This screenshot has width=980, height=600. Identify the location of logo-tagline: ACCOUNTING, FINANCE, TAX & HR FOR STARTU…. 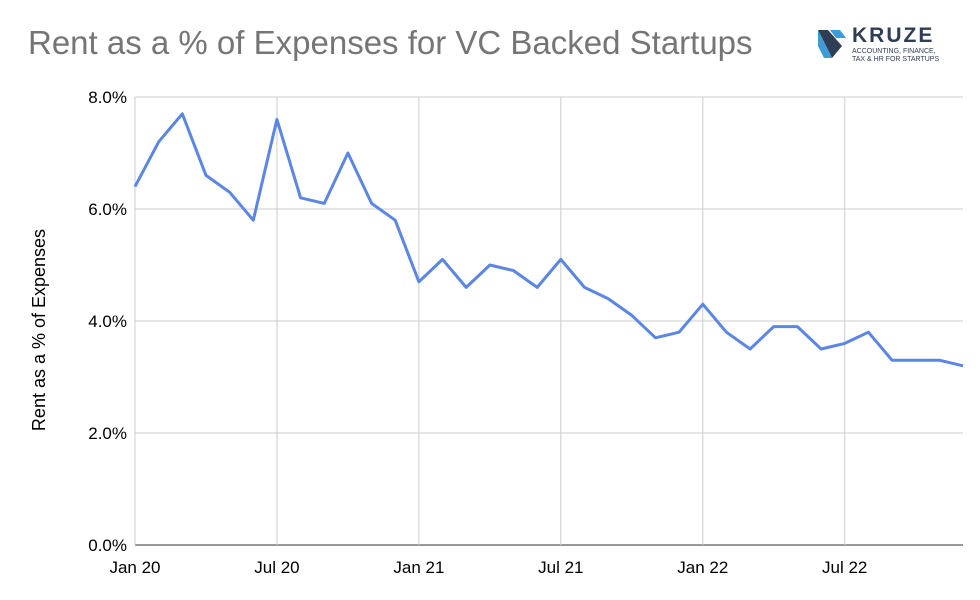
(907, 56).